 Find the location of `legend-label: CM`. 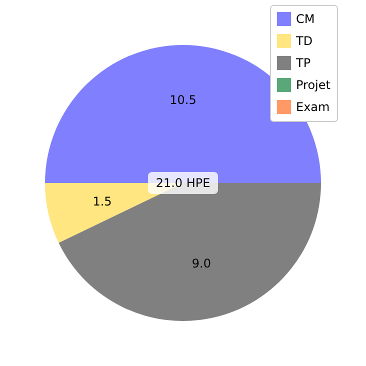

legend-label: CM is located at coordinates (305, 19).